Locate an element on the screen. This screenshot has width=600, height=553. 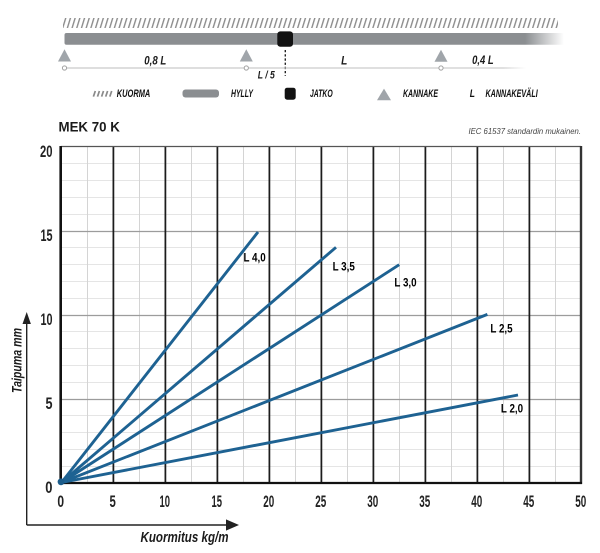
svg-text: L 4,0 is located at coordinates (255, 258).